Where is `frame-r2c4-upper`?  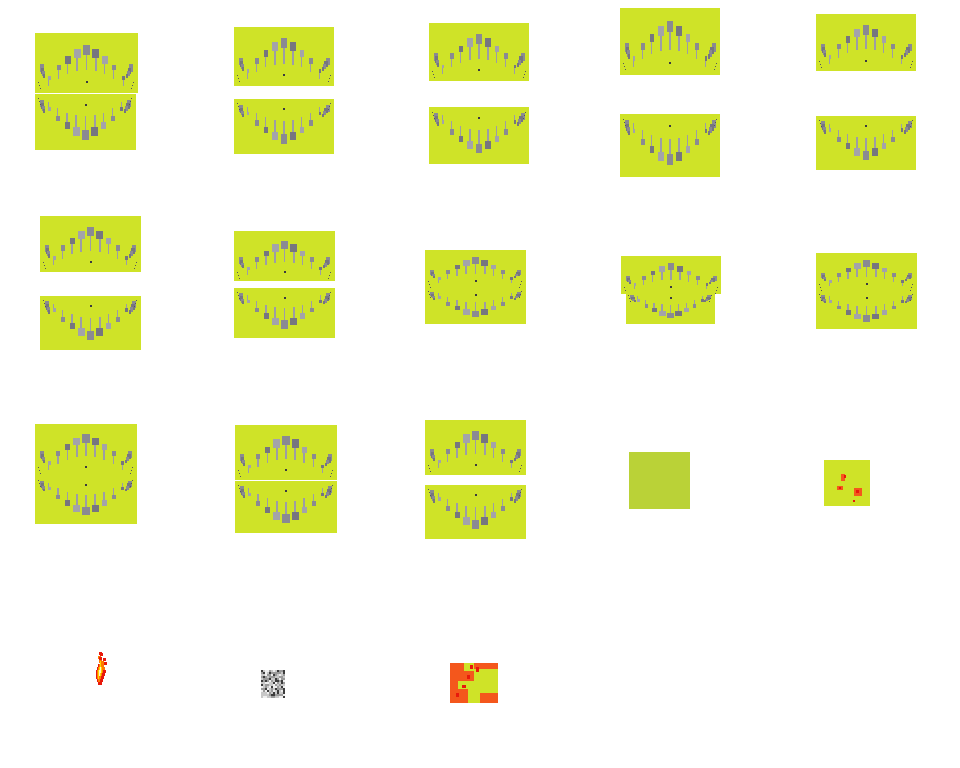
frame-r2c4-upper is located at coordinates (671, 275).